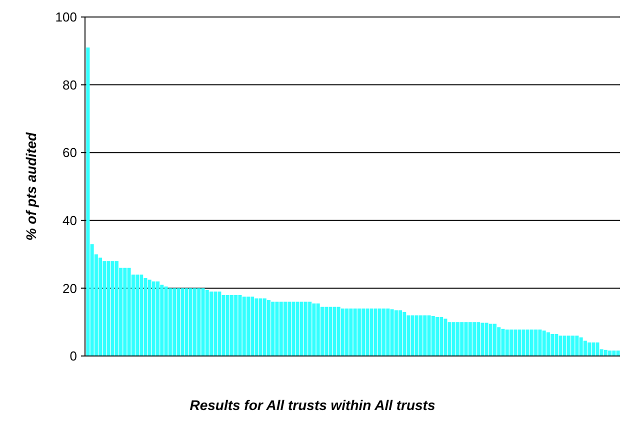  Describe the element at coordinates (66, 17) in the screenshot. I see `y-tick-label: 100` at that location.